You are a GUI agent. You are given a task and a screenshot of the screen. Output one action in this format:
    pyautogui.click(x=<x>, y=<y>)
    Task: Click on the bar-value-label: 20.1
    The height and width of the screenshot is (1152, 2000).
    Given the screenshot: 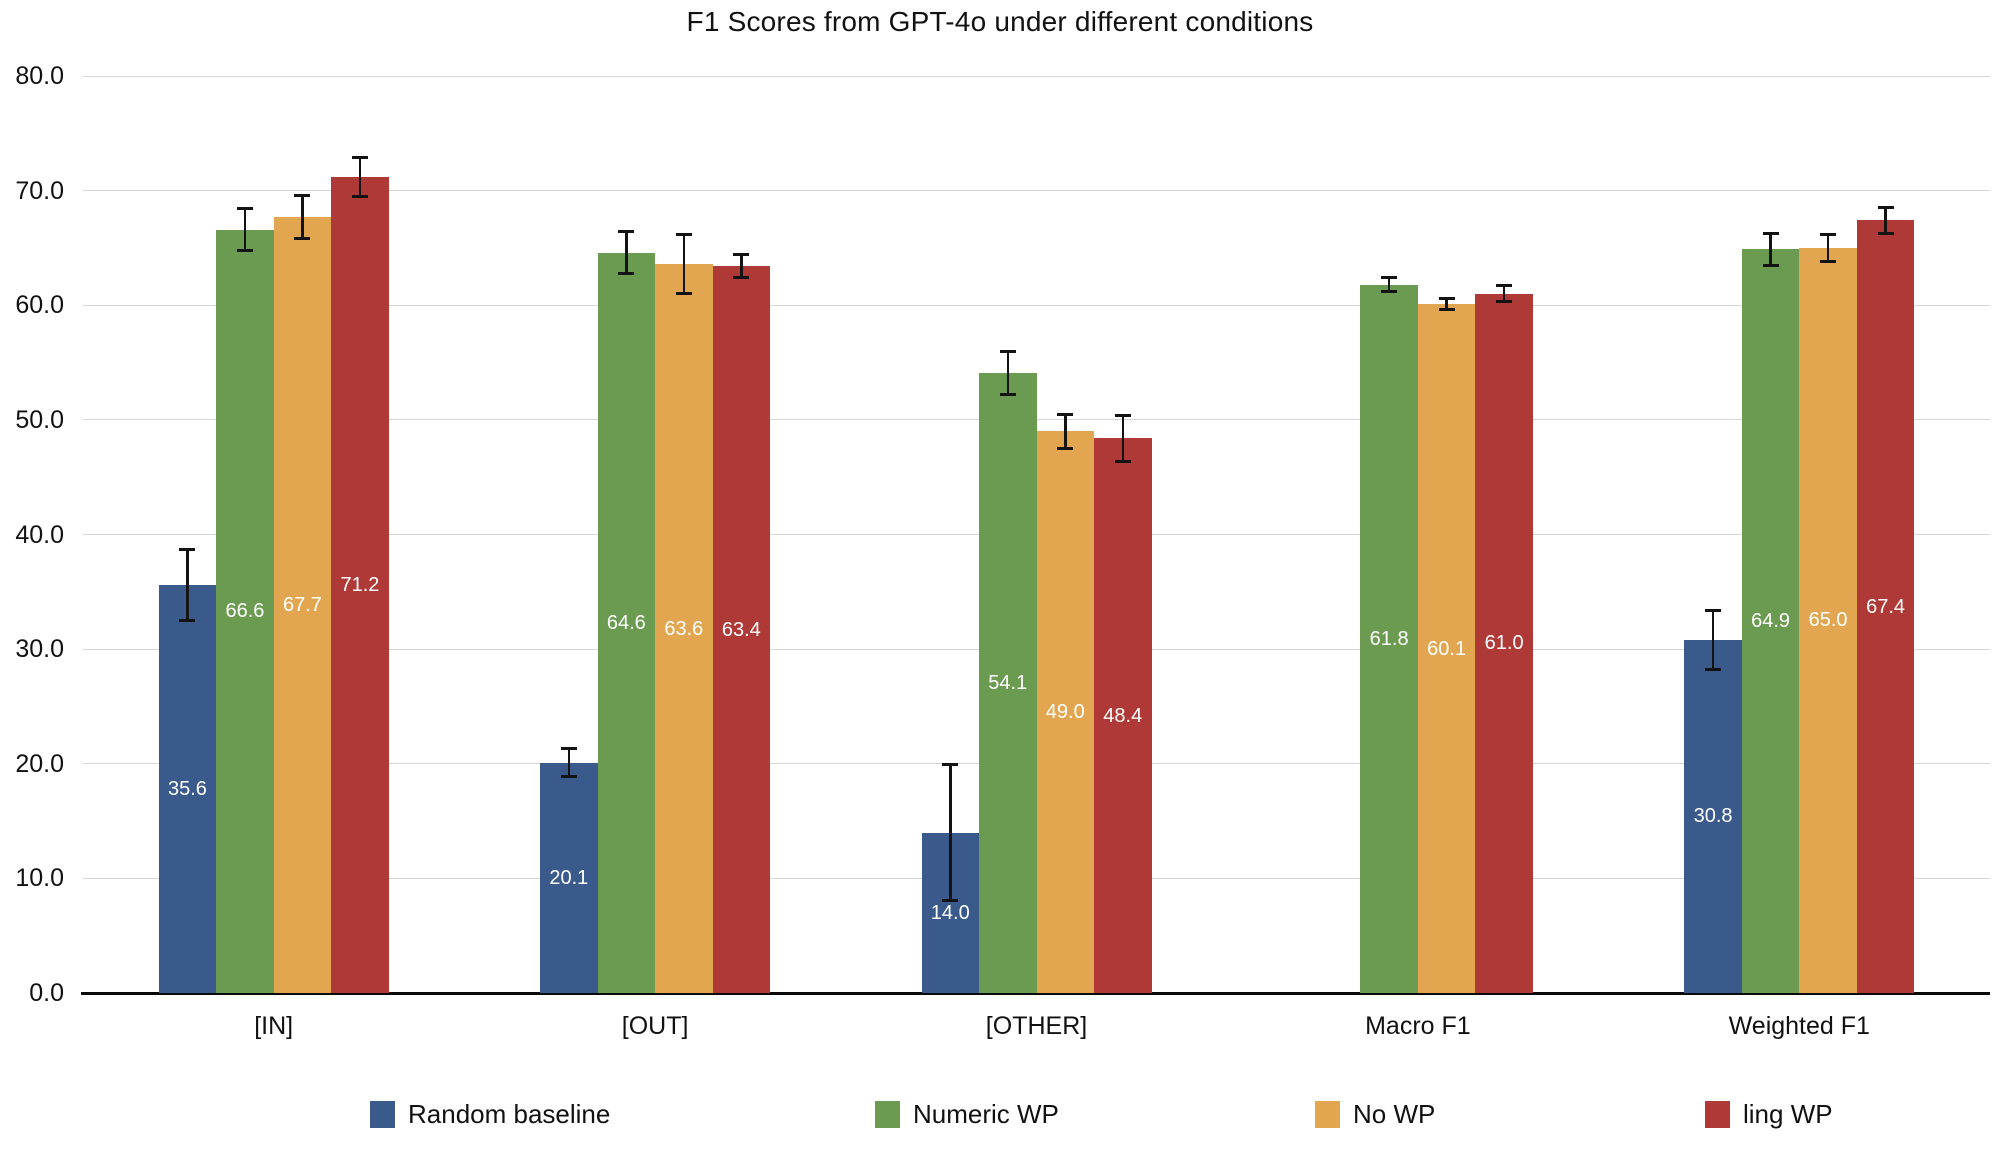 What is the action you would take?
    pyautogui.click(x=569, y=877)
    